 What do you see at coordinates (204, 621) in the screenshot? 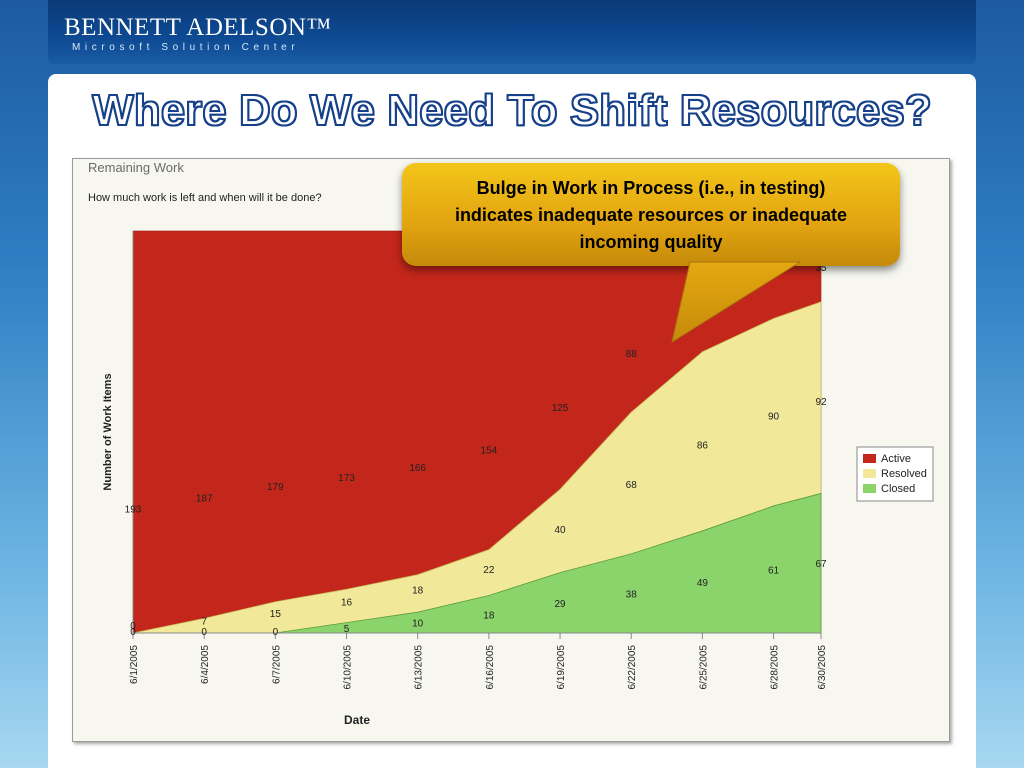
I see `resolved-data-label: 7` at bounding box center [204, 621].